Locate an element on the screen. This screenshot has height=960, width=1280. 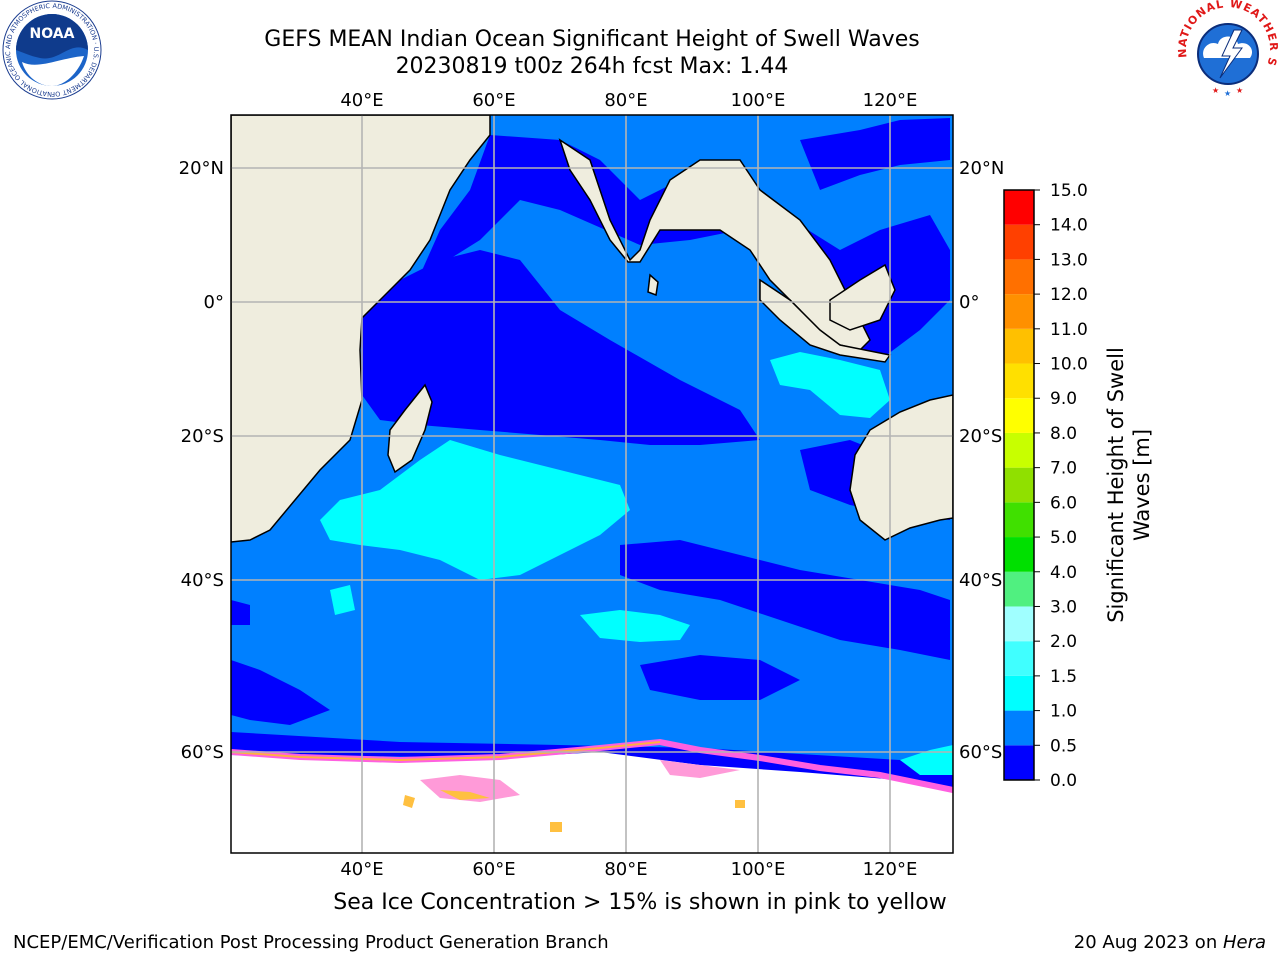
colorbar-tick-label: 9.0 is located at coordinates (1063, 399).